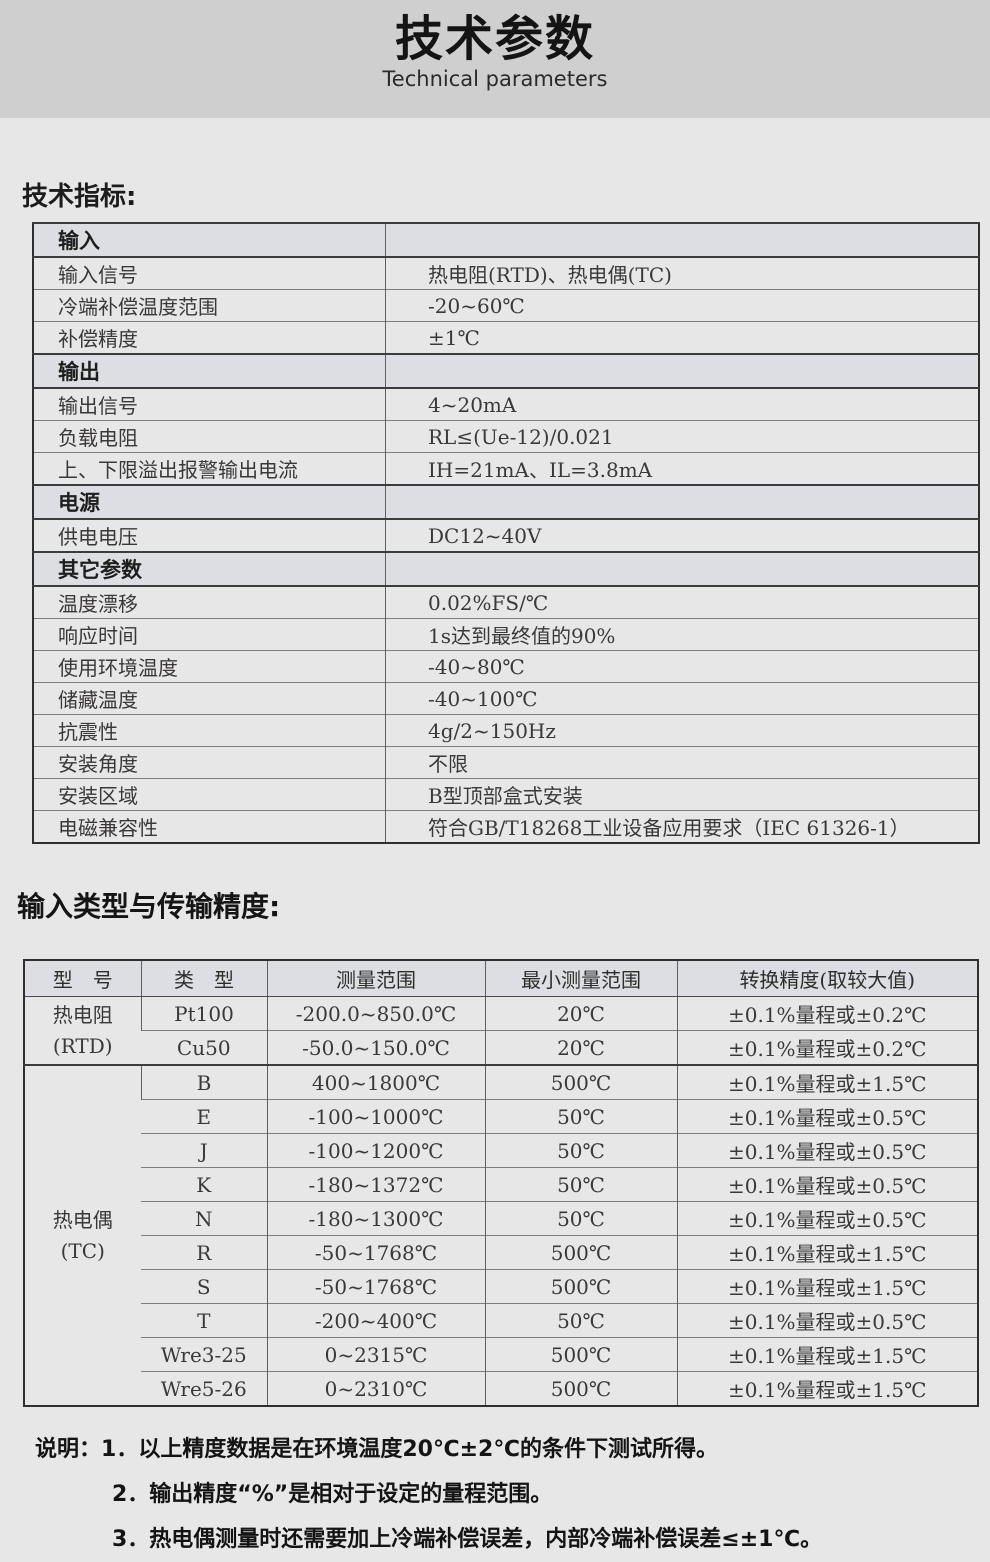 The image size is (990, 1562). I want to click on type-table-header-row: 型 号类 型测量范围 最小测量范围 转换精度(取较大值), so click(501, 978).